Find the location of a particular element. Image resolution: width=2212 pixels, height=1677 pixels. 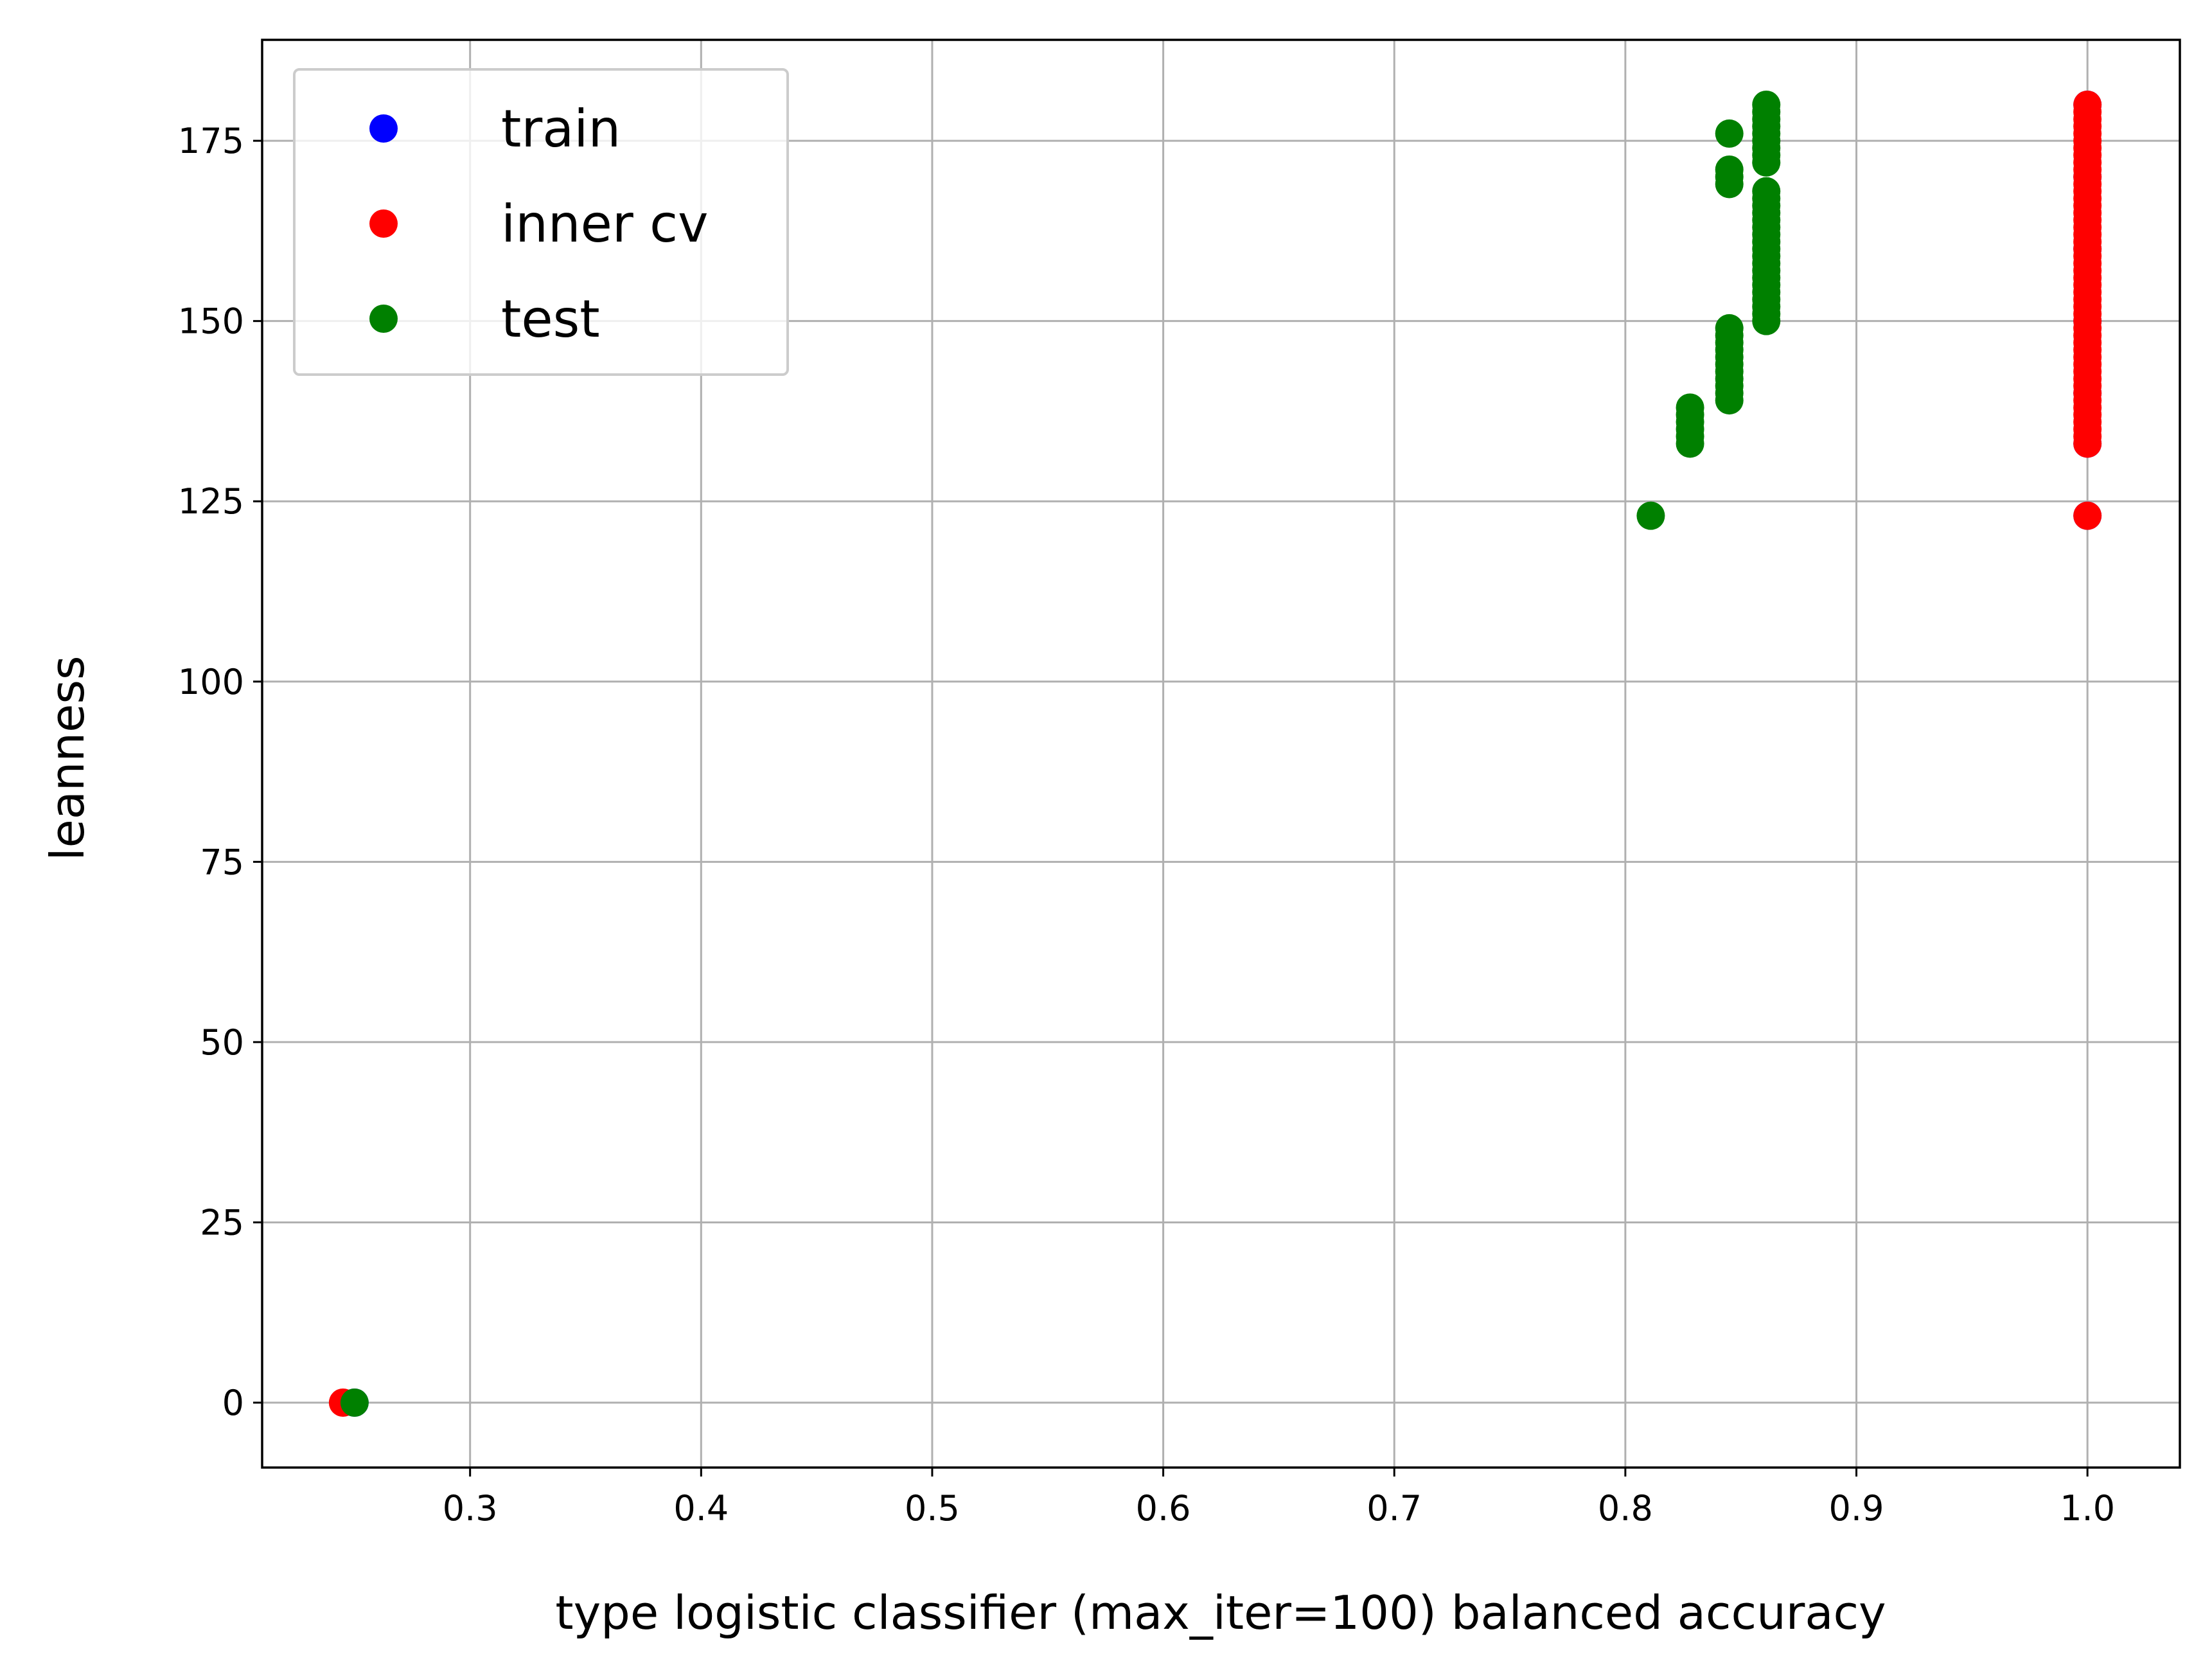

legend-label-train: train is located at coordinates (561, 129).